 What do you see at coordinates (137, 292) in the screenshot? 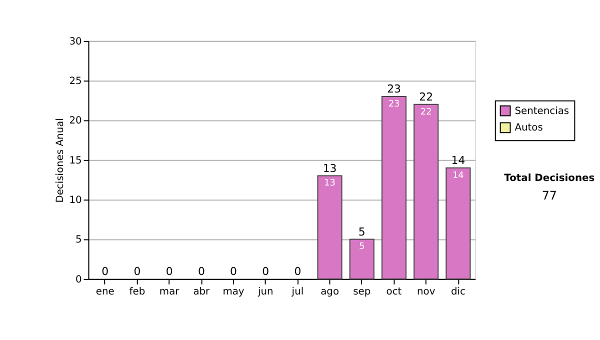
I see `x-tick-label: feb` at bounding box center [137, 292].